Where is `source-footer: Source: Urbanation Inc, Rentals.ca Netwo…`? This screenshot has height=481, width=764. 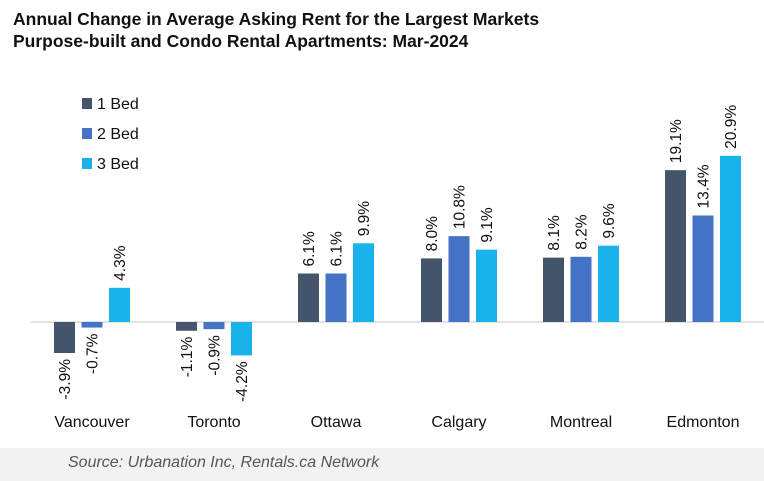
source-footer: Source: Urbanation Inc, Rentals.ca Netwo… is located at coordinates (382, 464).